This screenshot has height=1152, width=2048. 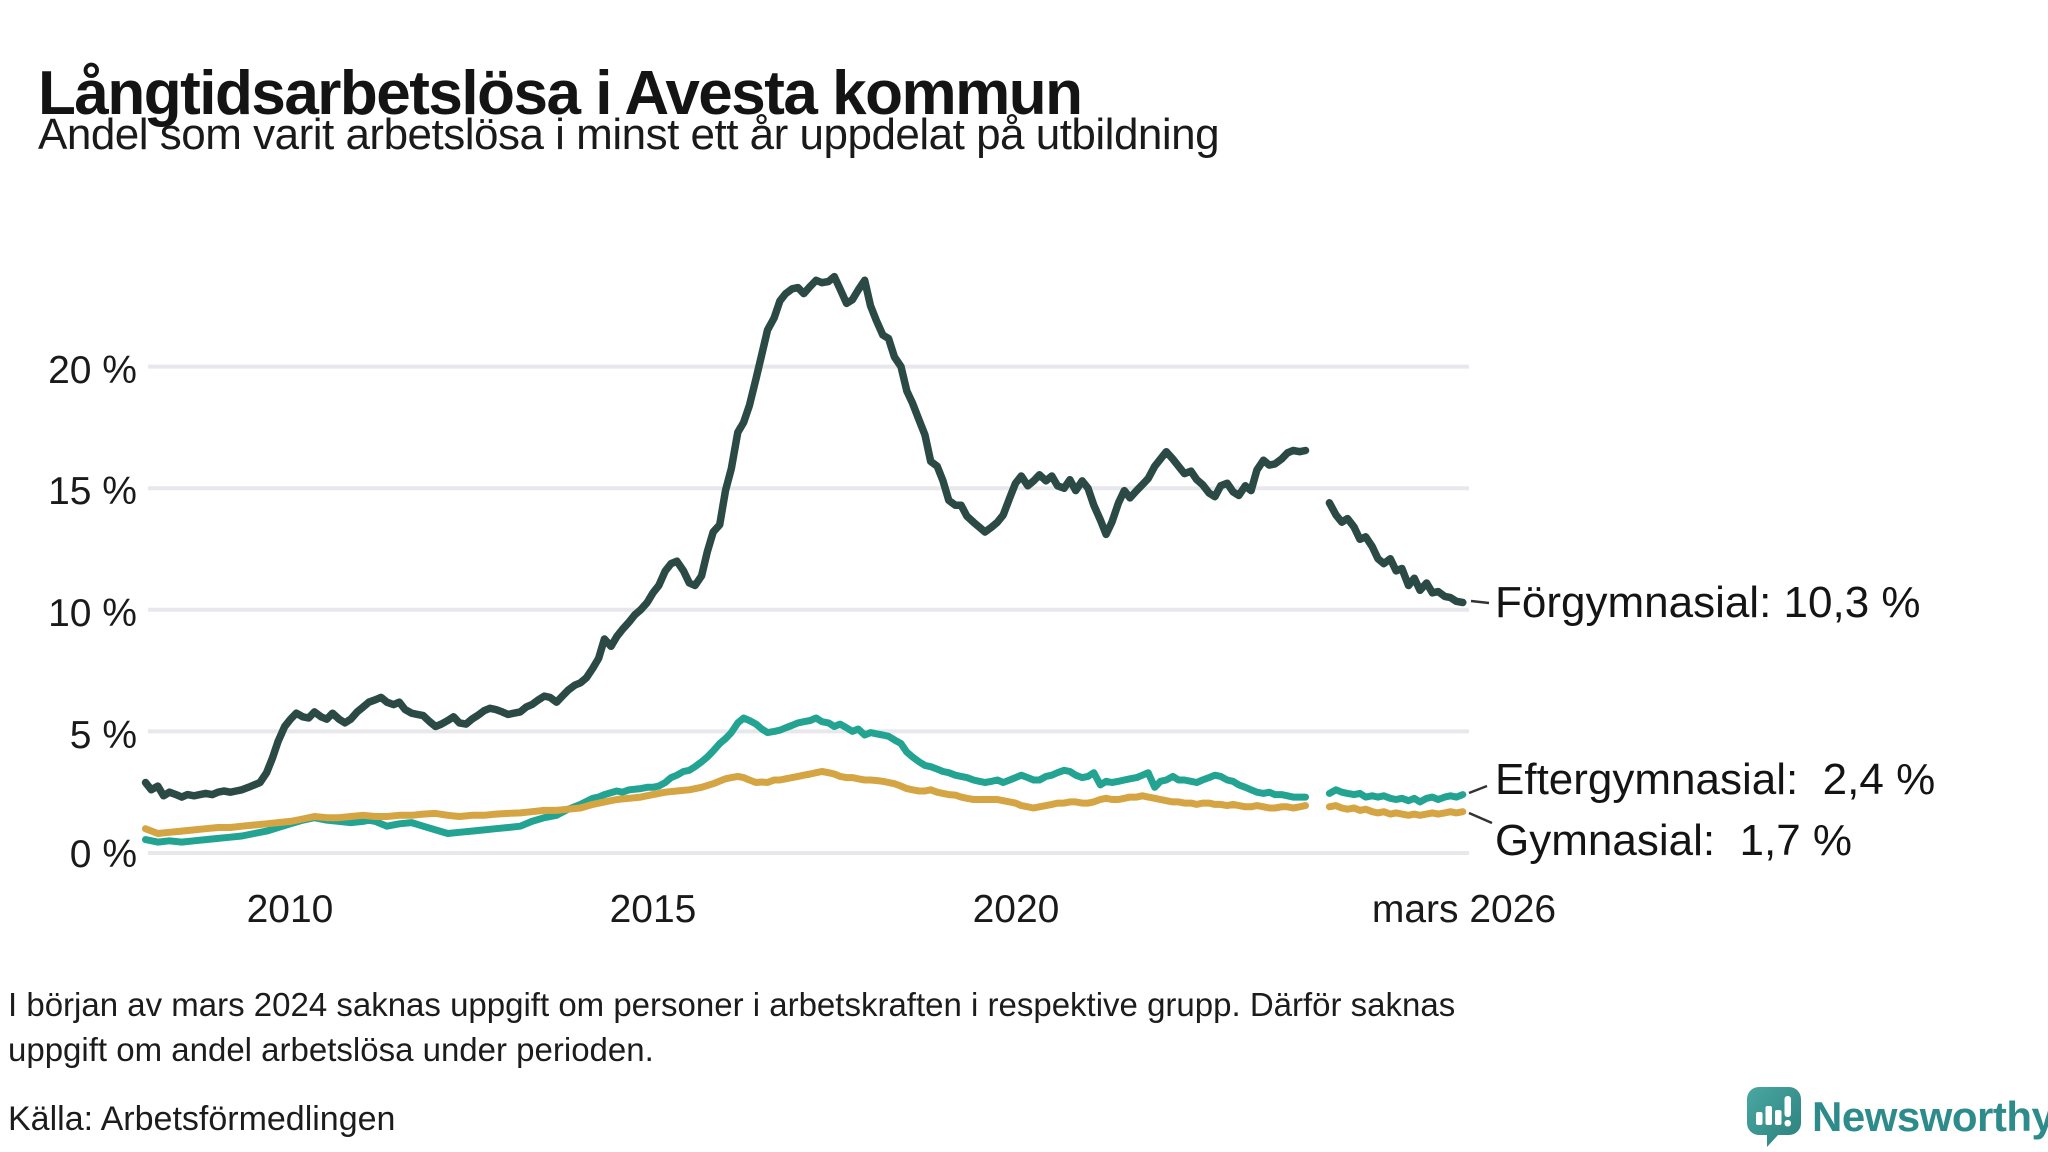 I want to click on x-axis-tick-2010: 2010, so click(x=290, y=909).